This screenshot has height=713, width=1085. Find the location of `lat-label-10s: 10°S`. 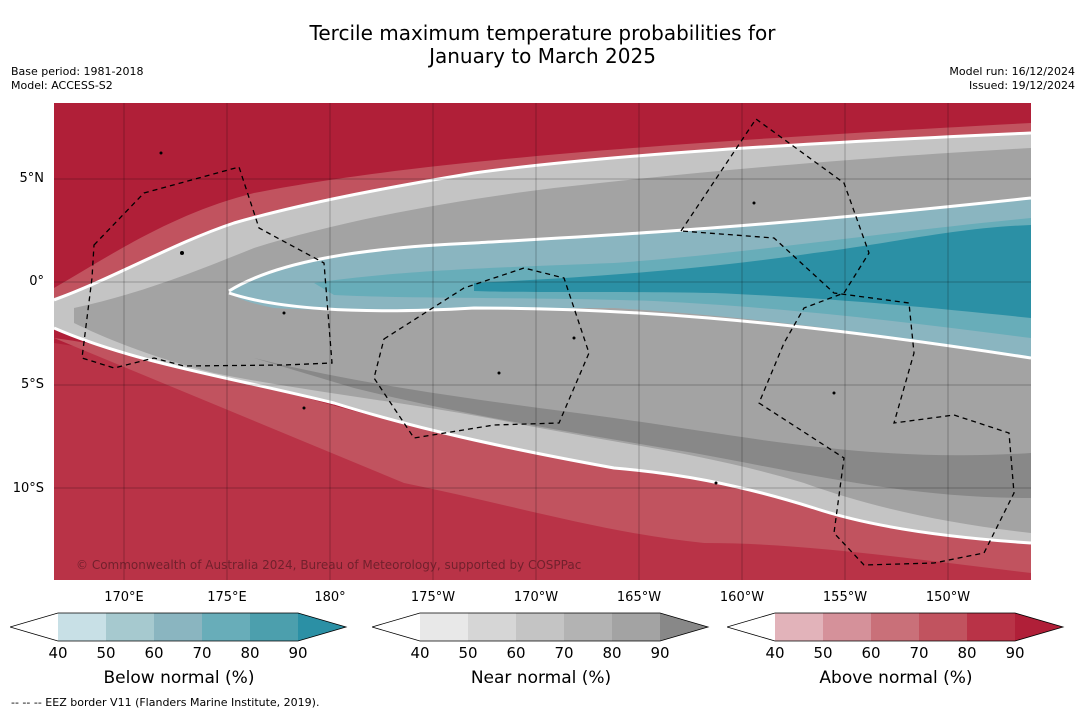

lat-label-10s: 10°S is located at coordinates (28, 488).